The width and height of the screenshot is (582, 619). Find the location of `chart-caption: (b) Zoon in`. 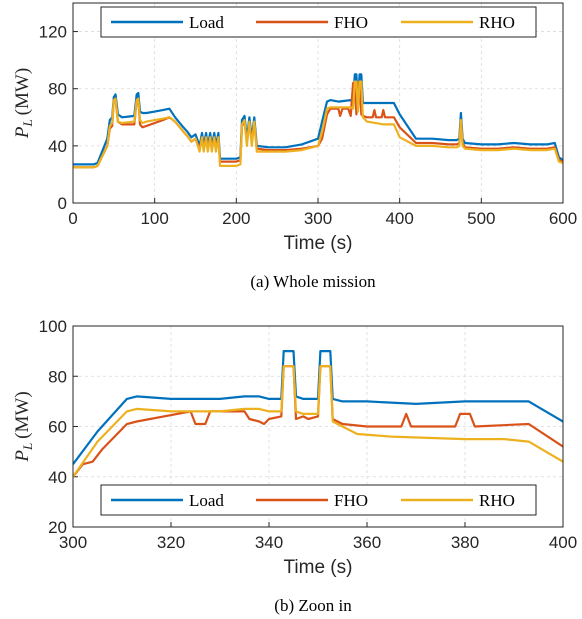

chart-caption: (b) Zoon in is located at coordinates (313, 605).